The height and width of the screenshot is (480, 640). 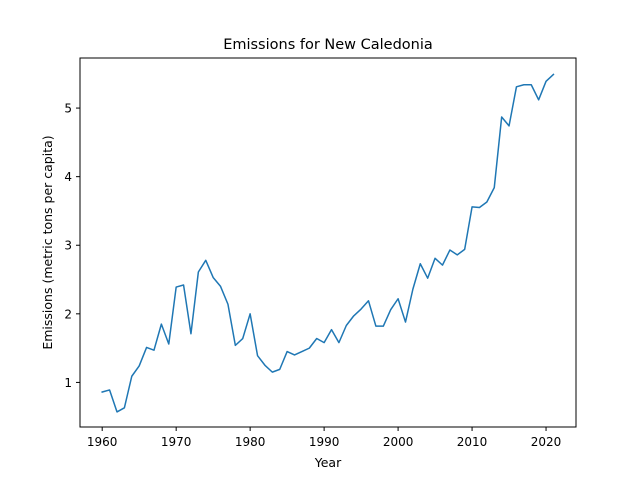 What do you see at coordinates (68, 383) in the screenshot?
I see `y-tick-label: 1` at bounding box center [68, 383].